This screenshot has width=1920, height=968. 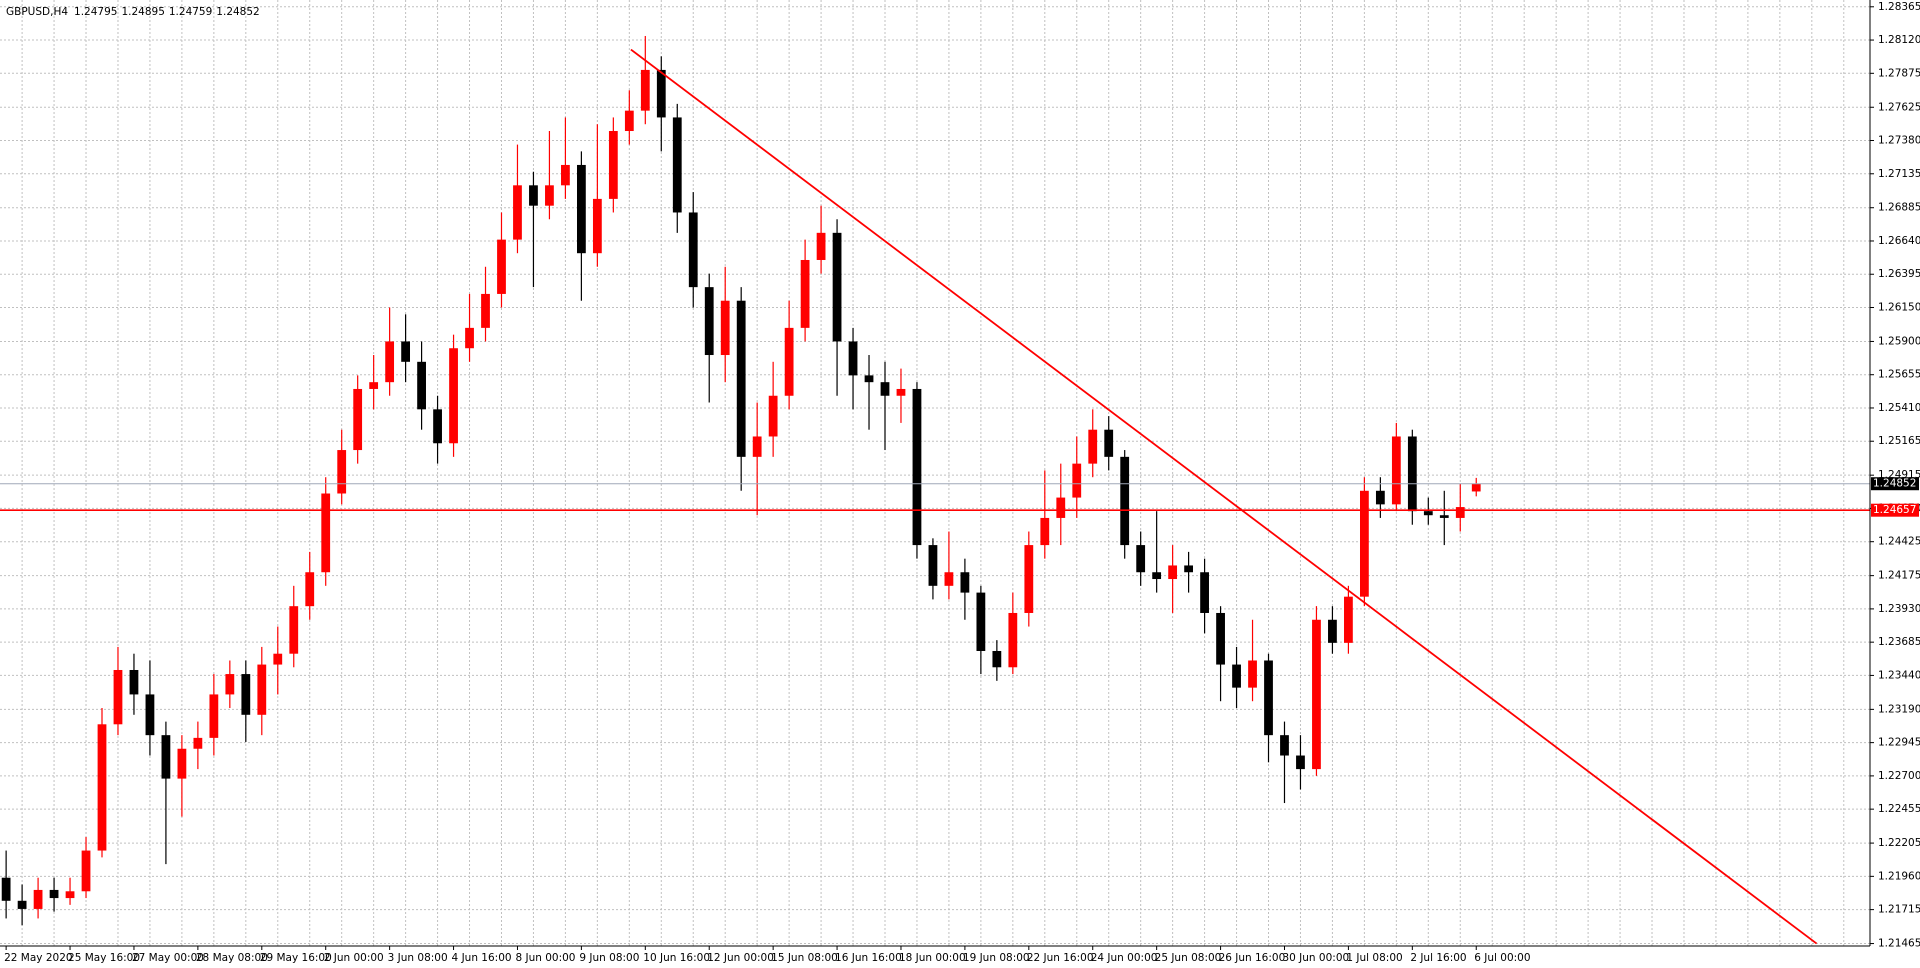 I want to click on x-tick-label: 28 May 08:00, so click(x=232, y=958).